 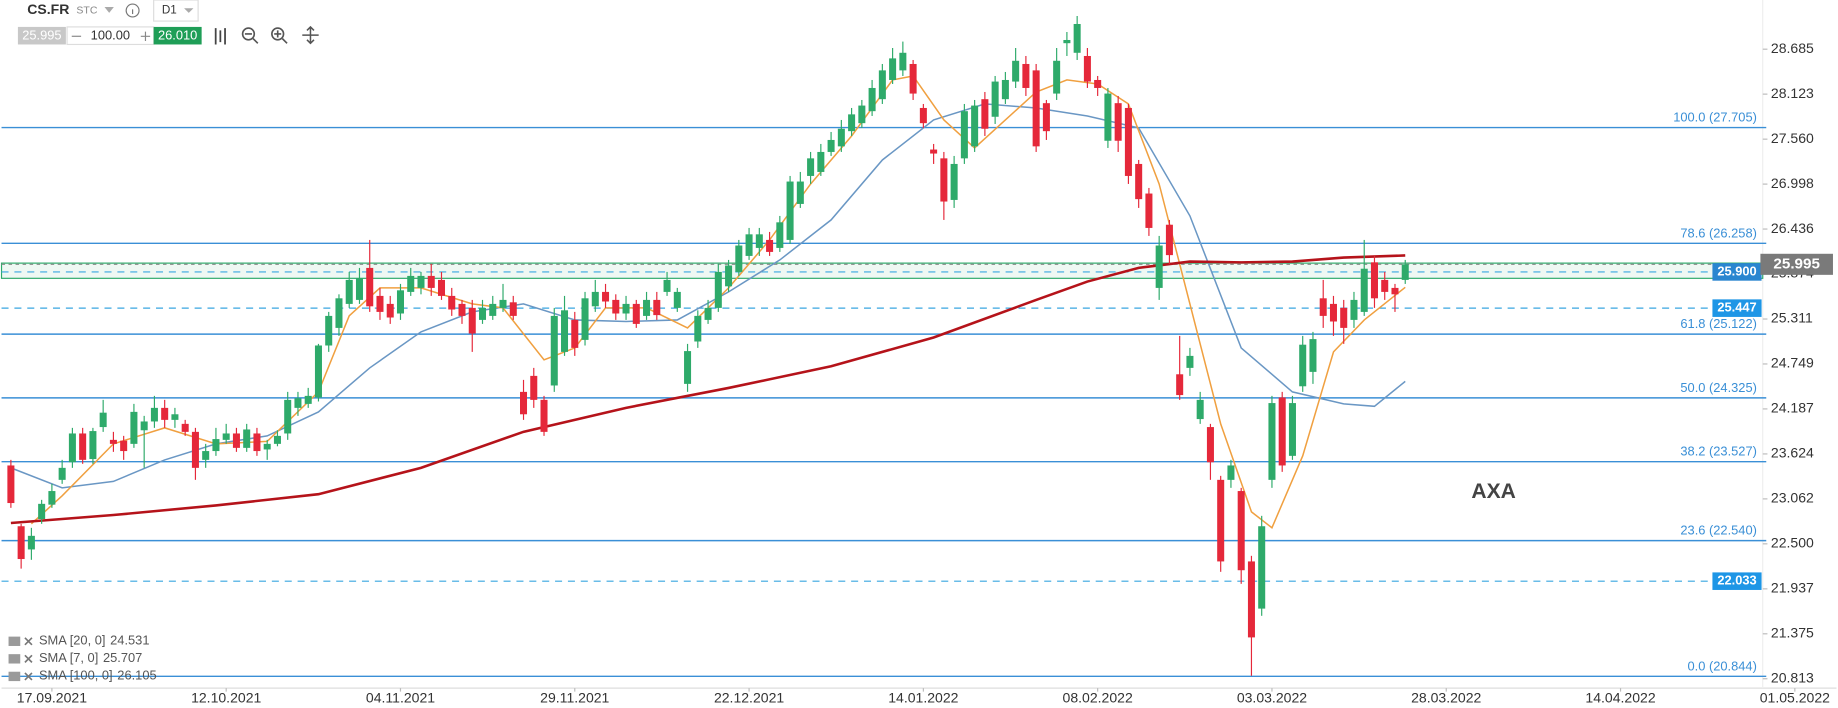 I want to click on plus-icon, so click(x=145, y=36).